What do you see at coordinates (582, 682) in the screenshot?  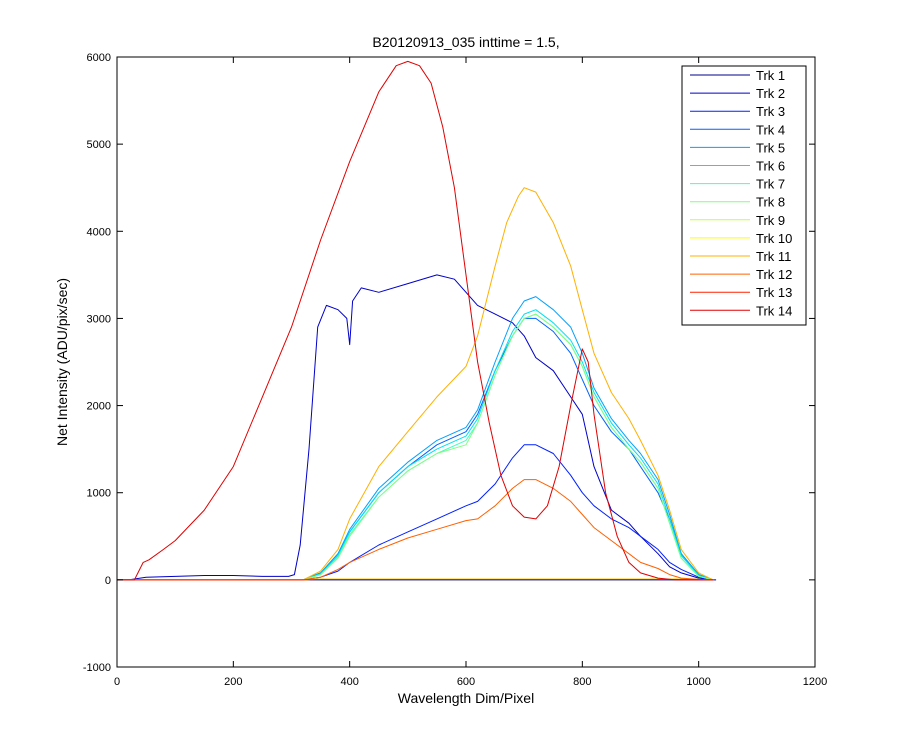 I see `x-tick-label: 800` at bounding box center [582, 682].